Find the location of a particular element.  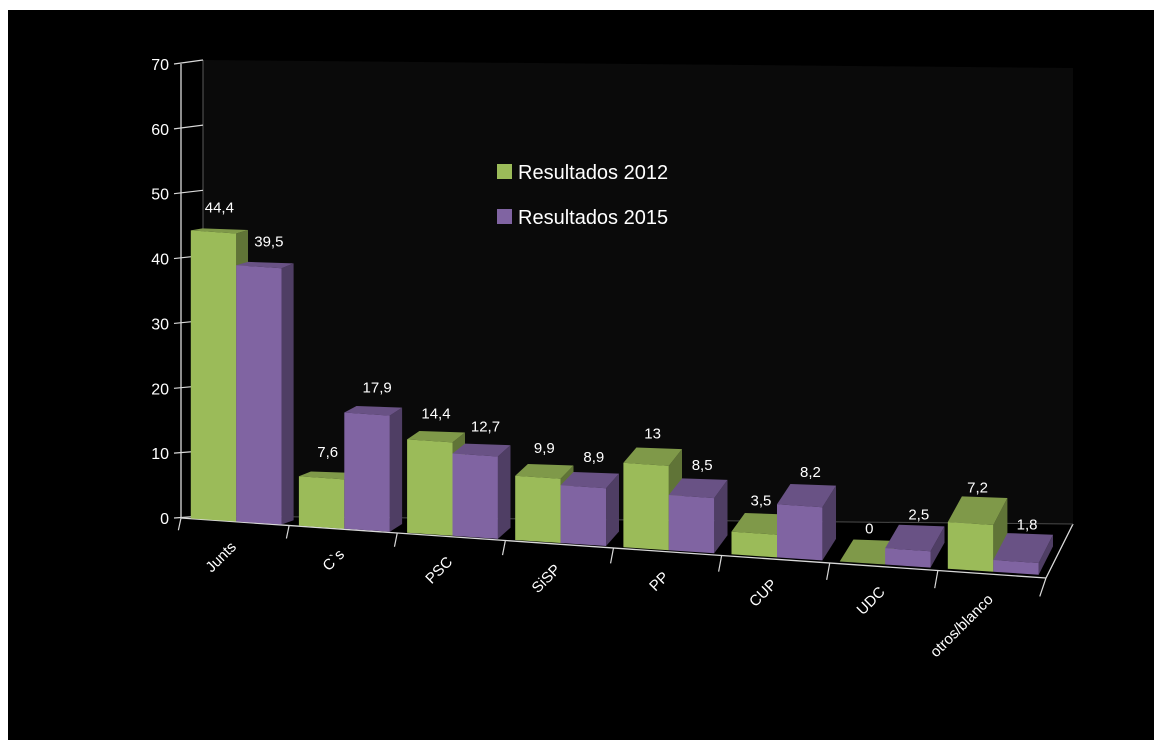

data-label: 8,2 is located at coordinates (810, 472).